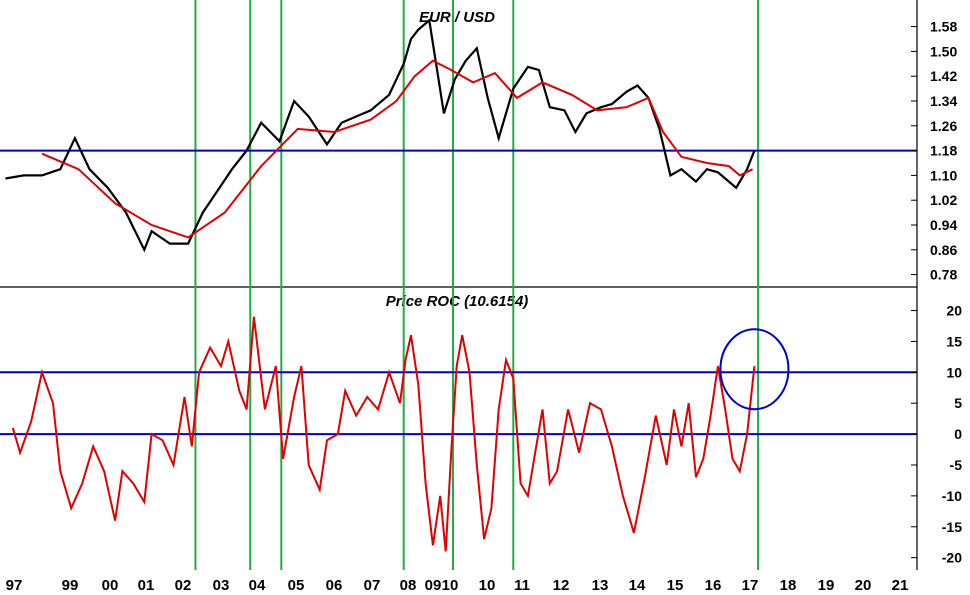 This screenshot has width=970, height=595. Describe the element at coordinates (826, 585) in the screenshot. I see `x-tick-label: 19` at that location.